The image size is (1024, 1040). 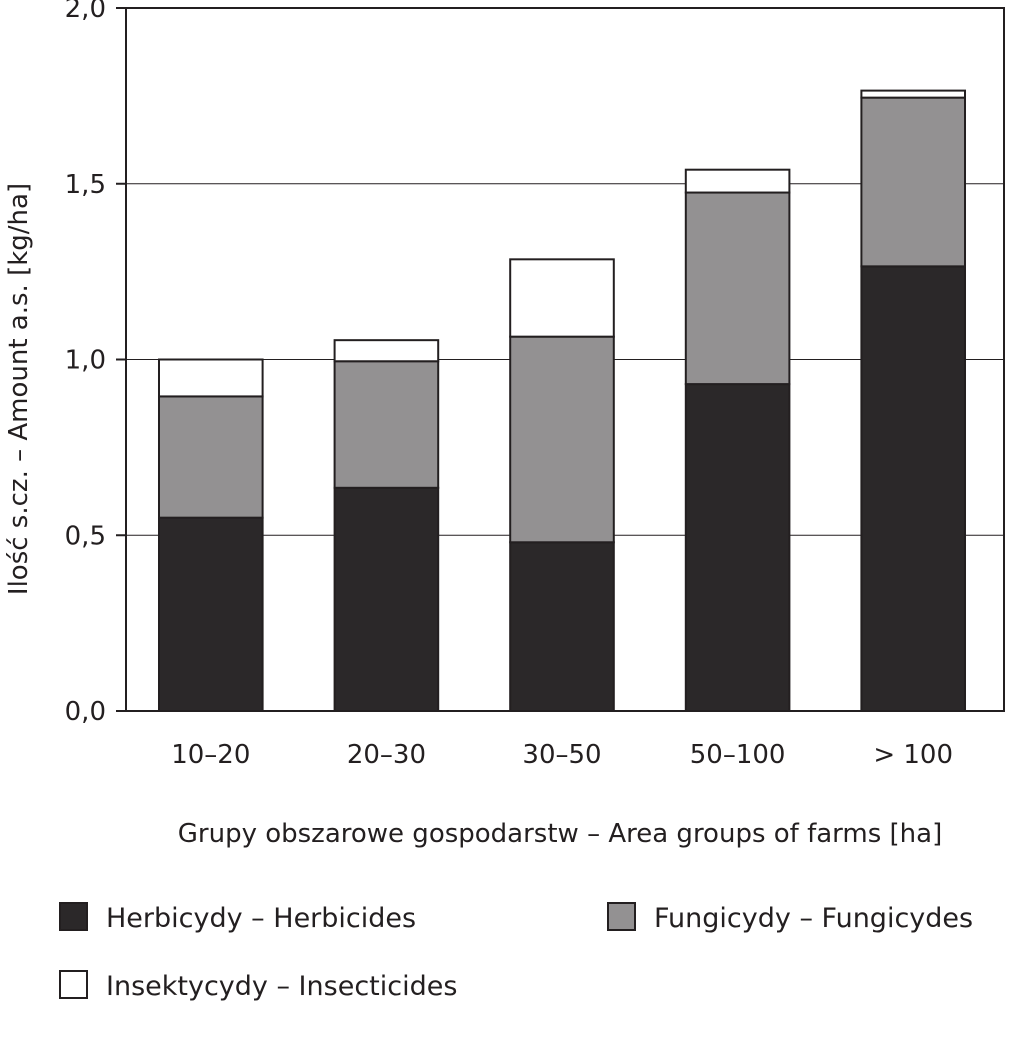 I want to click on y-tick-label: 2,0, so click(x=85, y=12).